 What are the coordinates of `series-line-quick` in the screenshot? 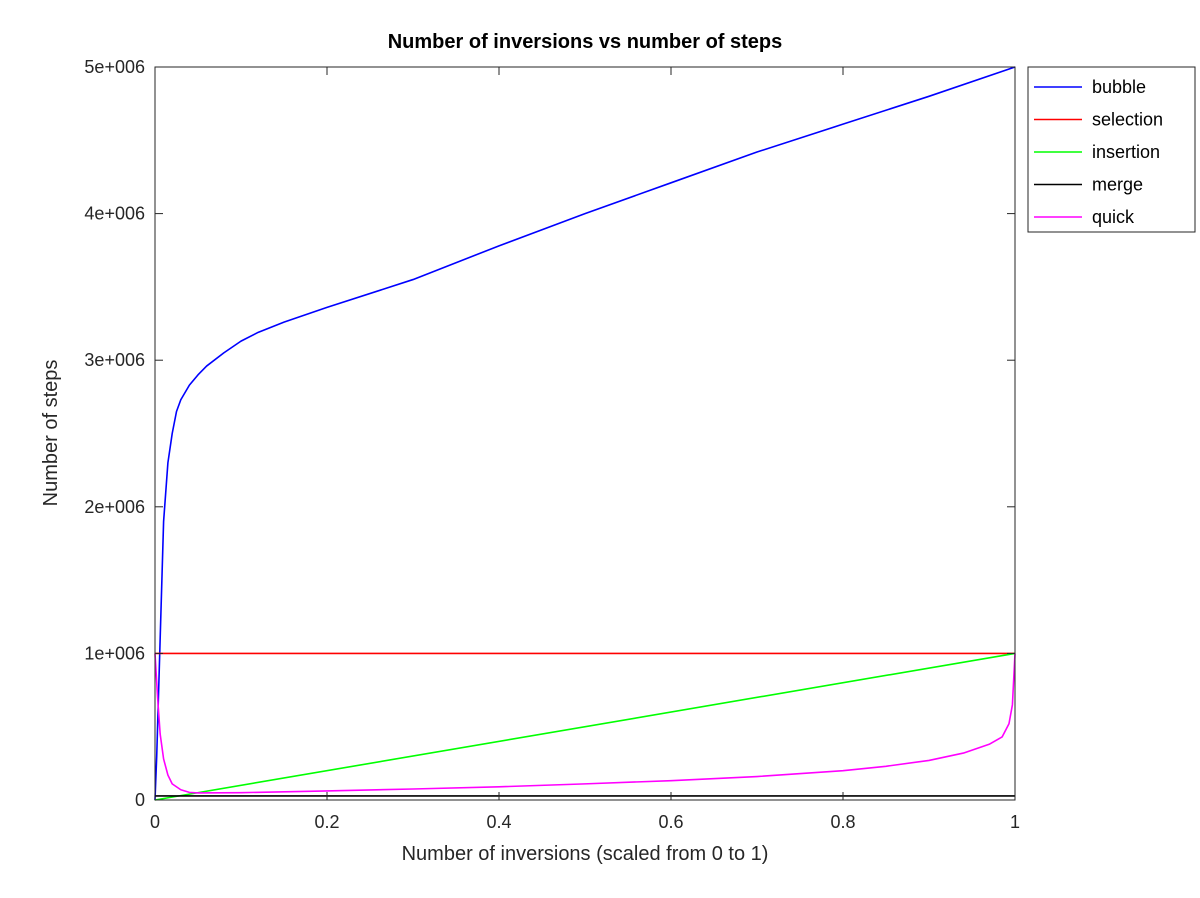 It's located at (585, 723).